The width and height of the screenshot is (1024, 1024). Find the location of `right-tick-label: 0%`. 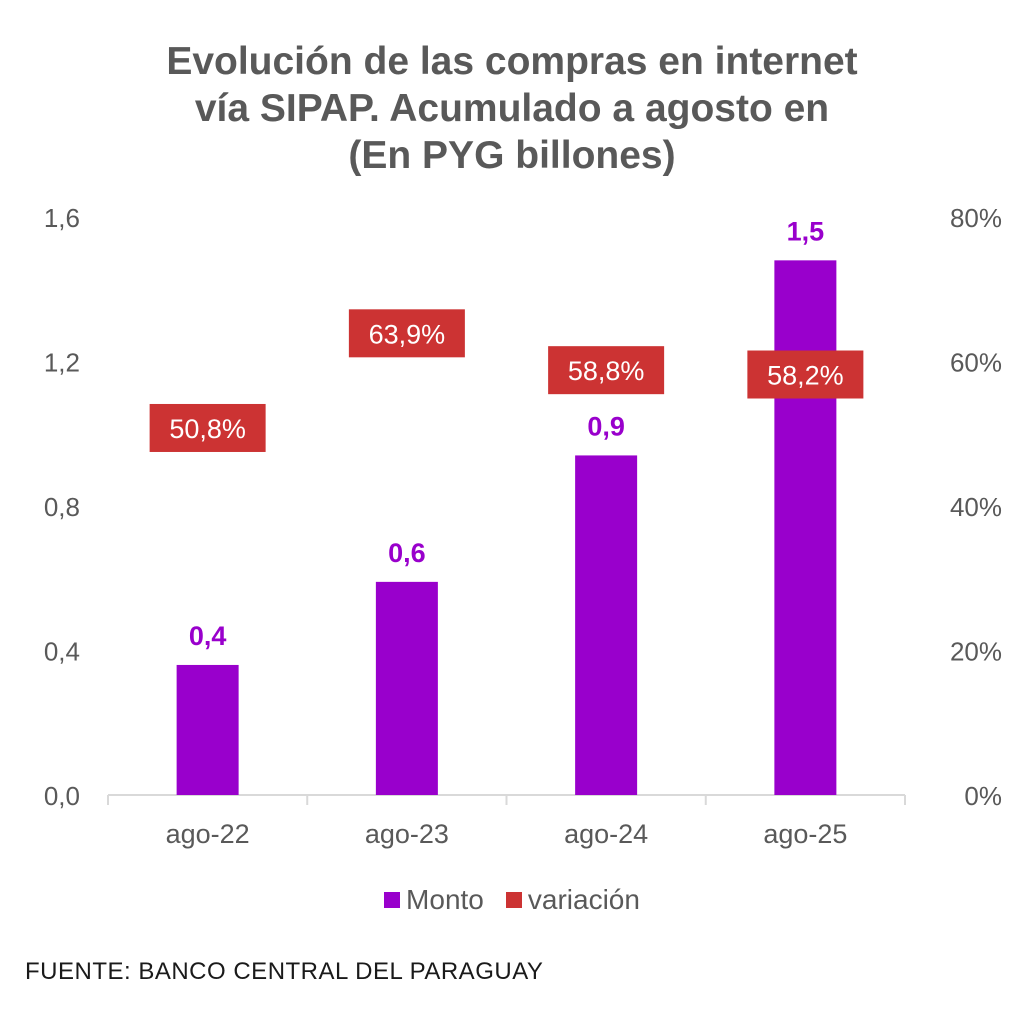

right-tick-label: 0% is located at coordinates (983, 796).